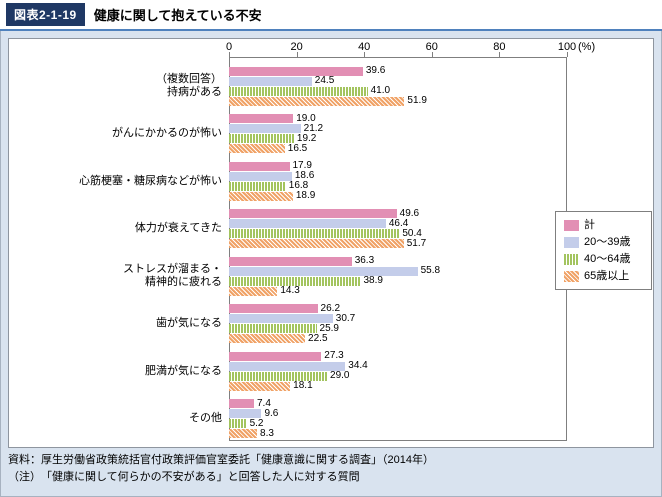  What do you see at coordinates (412, 233) in the screenshot?
I see `bar-value-label: 50.4` at bounding box center [412, 233].